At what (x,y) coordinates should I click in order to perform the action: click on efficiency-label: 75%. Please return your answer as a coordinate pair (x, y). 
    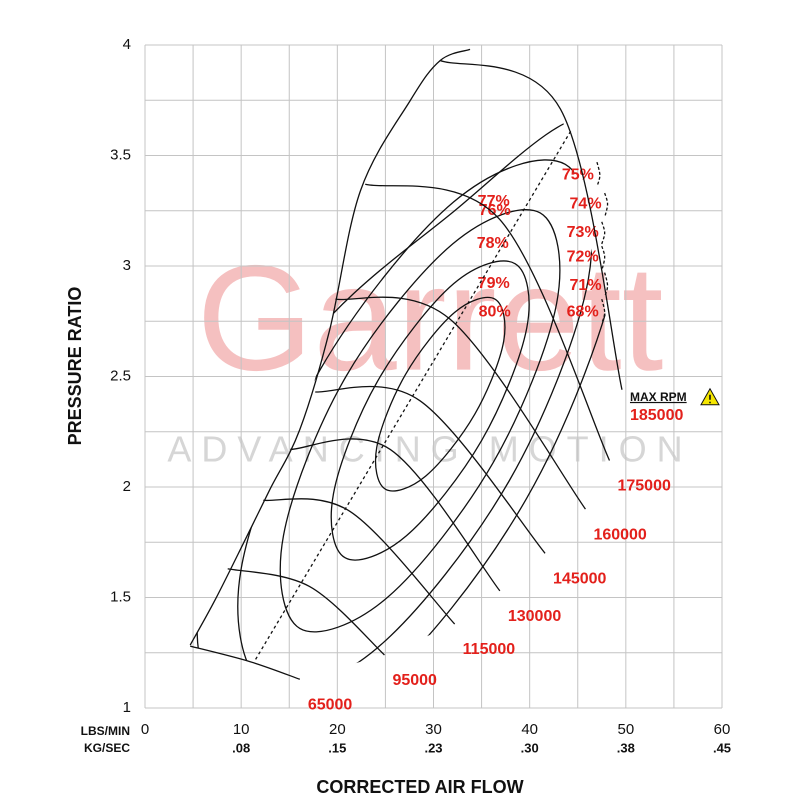
    Looking at the image, I should click on (578, 175).